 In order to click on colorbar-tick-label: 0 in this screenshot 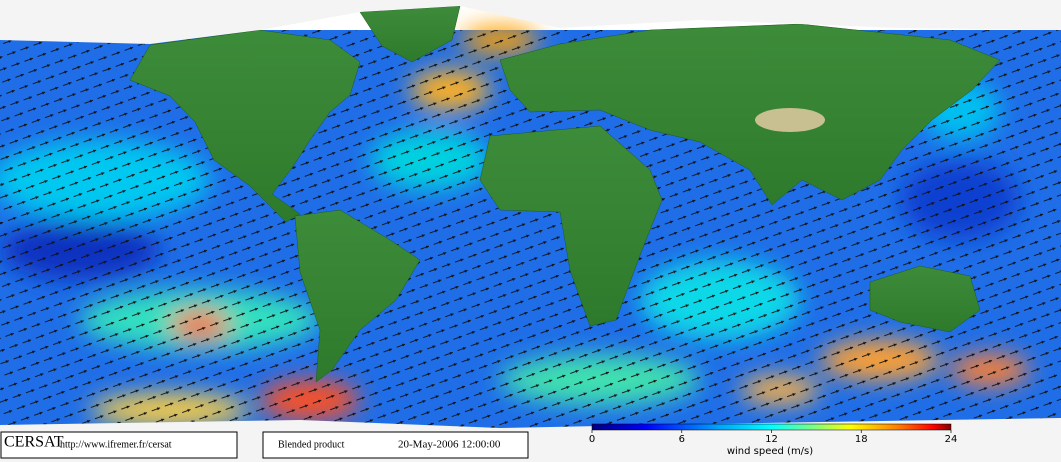, I will do `click(592, 439)`.